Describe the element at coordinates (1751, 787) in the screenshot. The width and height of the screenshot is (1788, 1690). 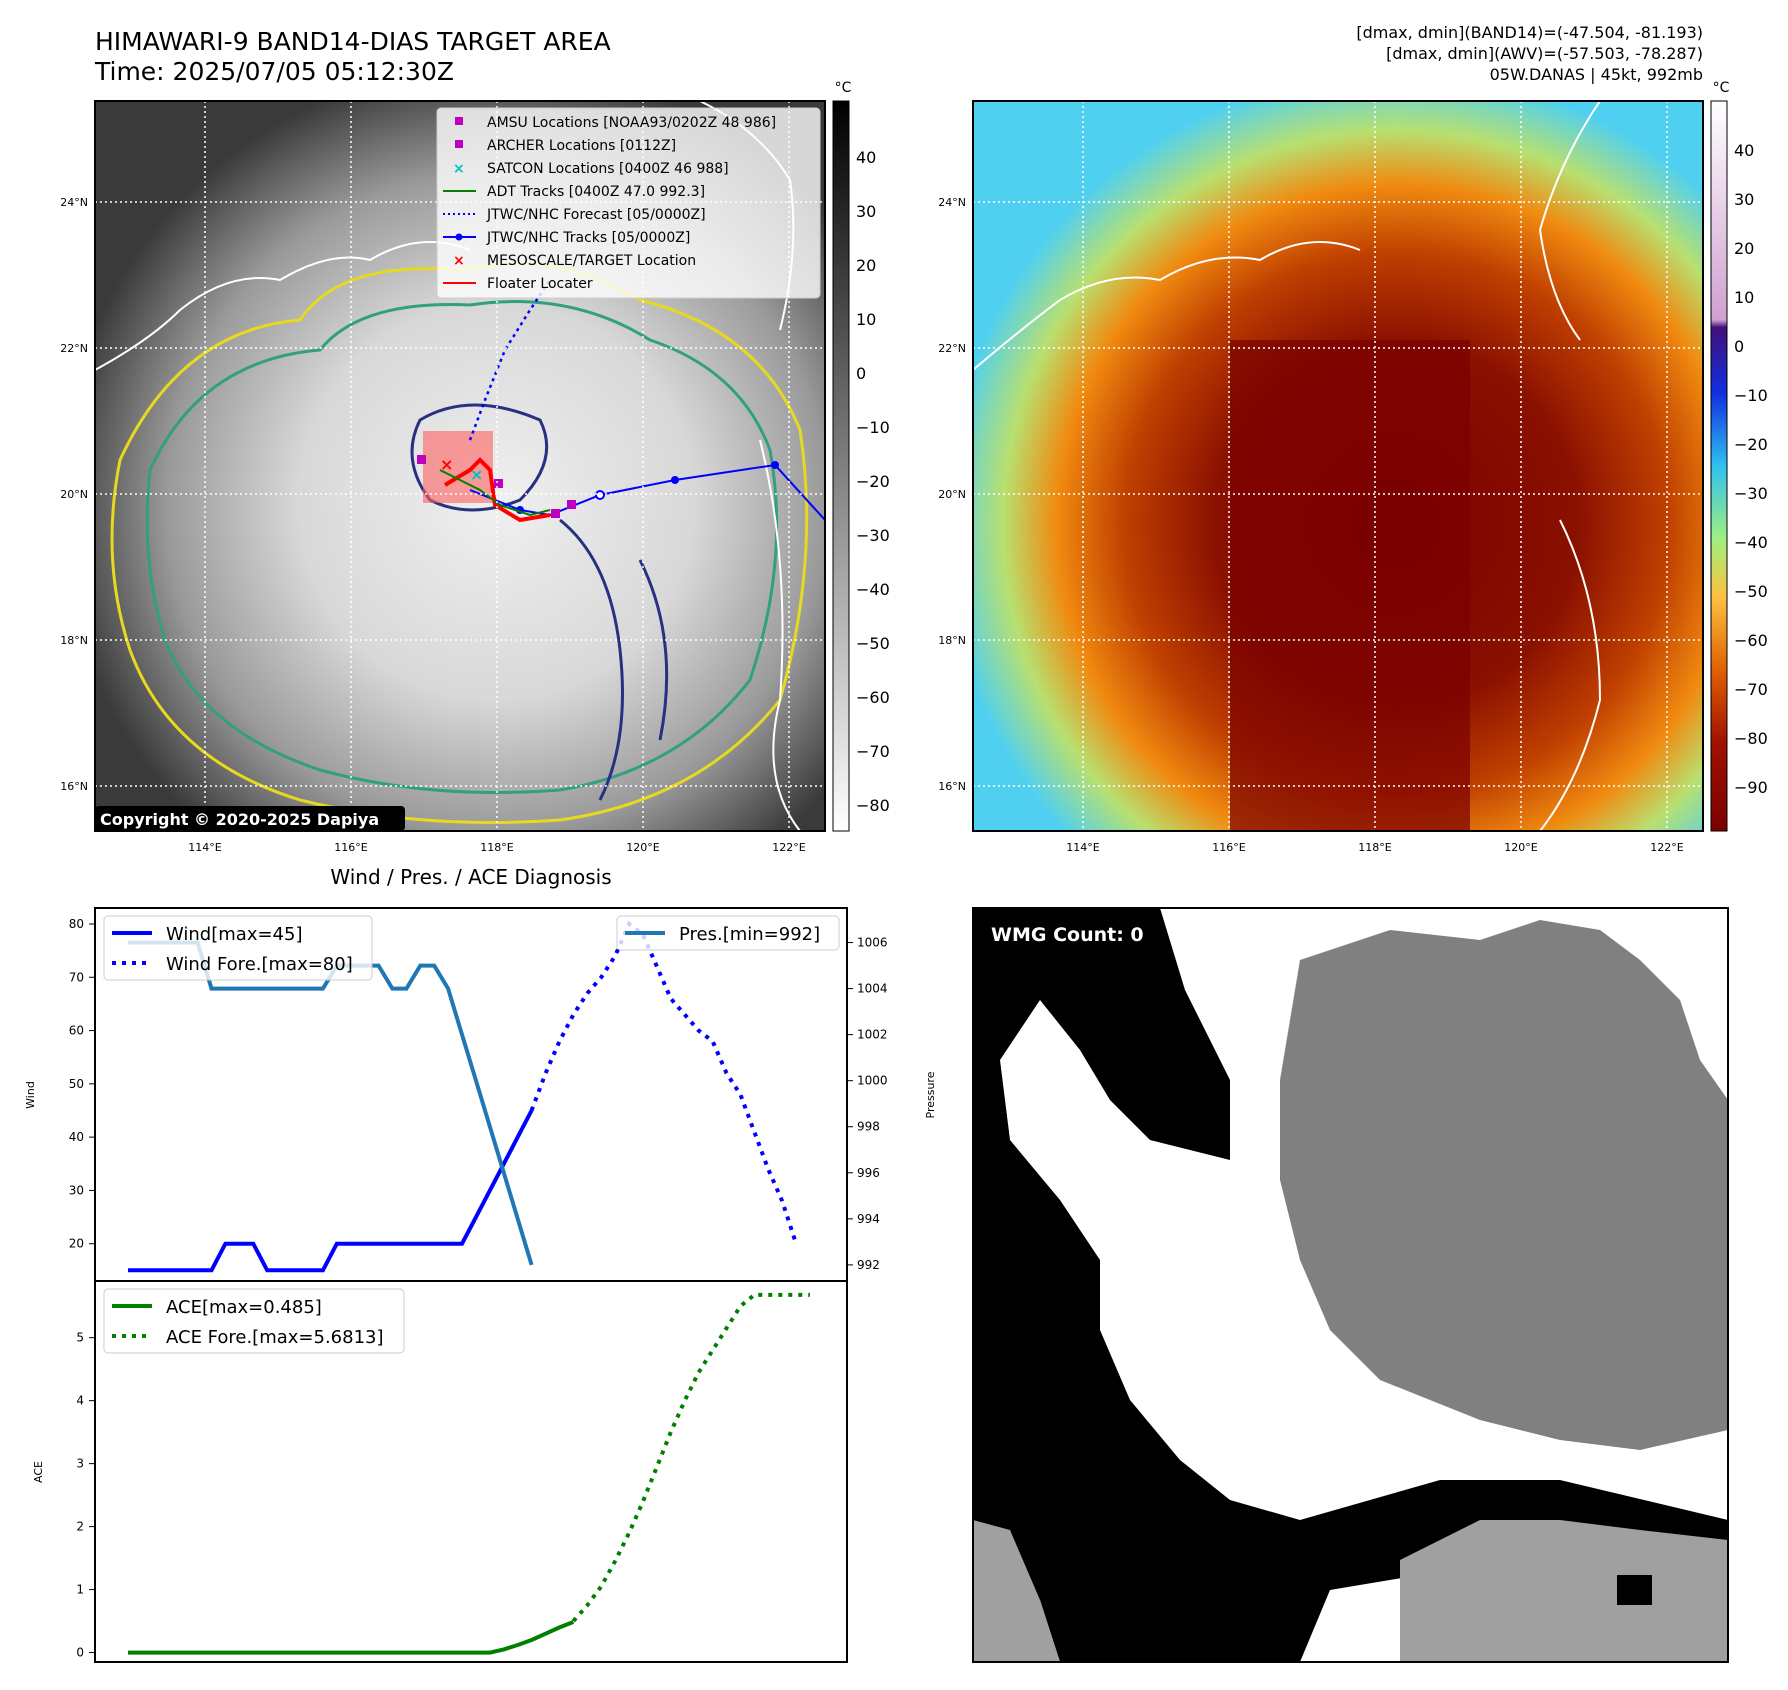
I see `svg-text: −90` at that location.